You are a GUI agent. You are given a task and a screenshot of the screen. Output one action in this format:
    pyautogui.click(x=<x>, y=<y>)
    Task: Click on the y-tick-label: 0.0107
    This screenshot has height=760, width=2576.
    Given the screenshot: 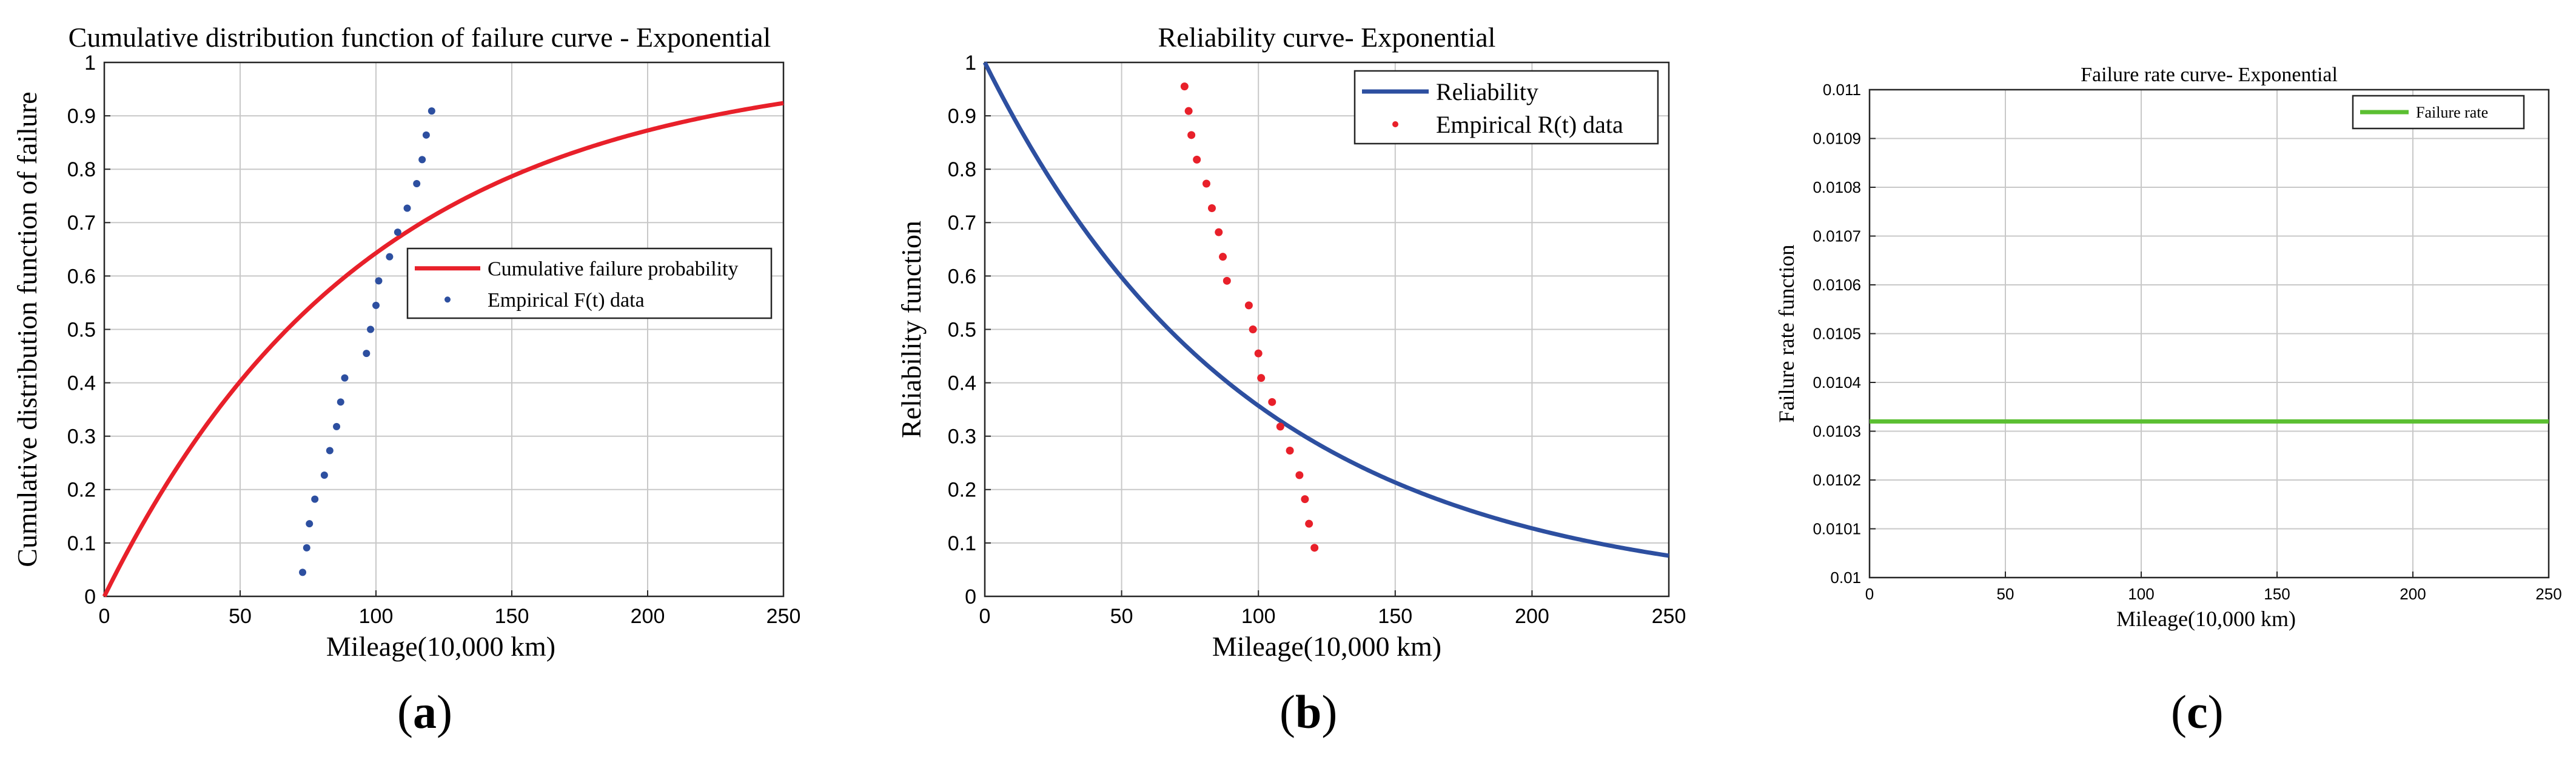 What is the action you would take?
    pyautogui.click(x=1837, y=236)
    